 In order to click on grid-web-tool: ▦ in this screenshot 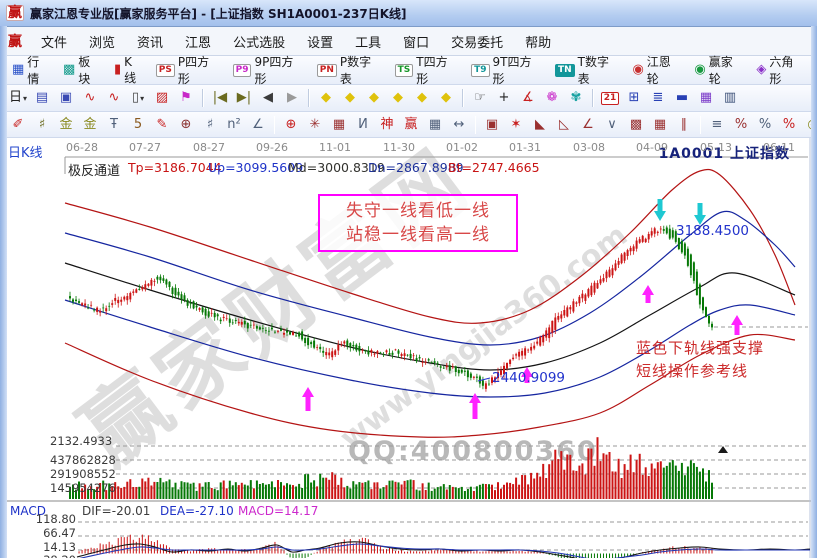, I will do `click(339, 125)`.